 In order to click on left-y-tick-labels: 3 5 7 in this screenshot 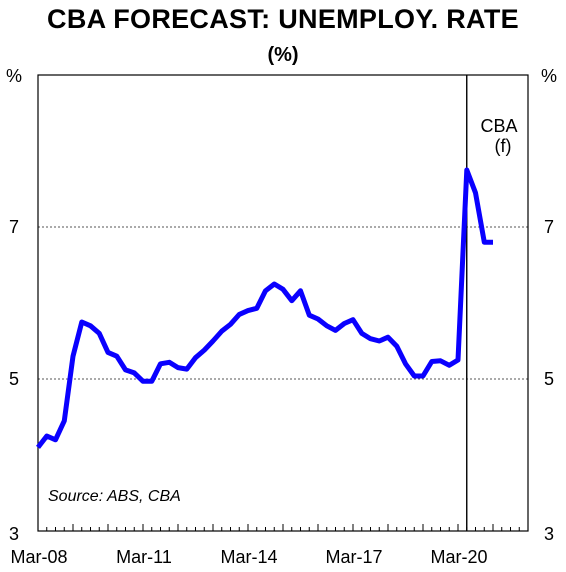, I will do `click(14, 380)`.